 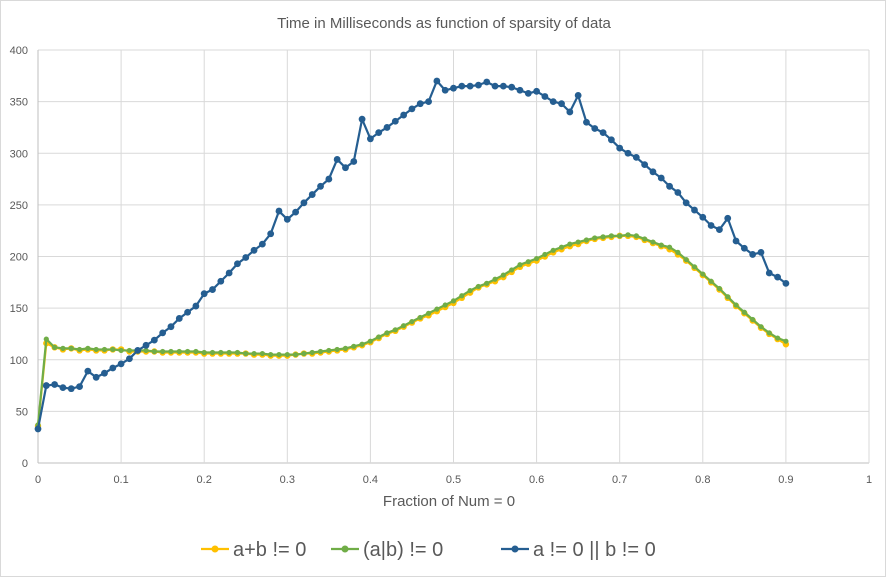 I want to click on y-tick-label: 350, so click(x=19, y=103).